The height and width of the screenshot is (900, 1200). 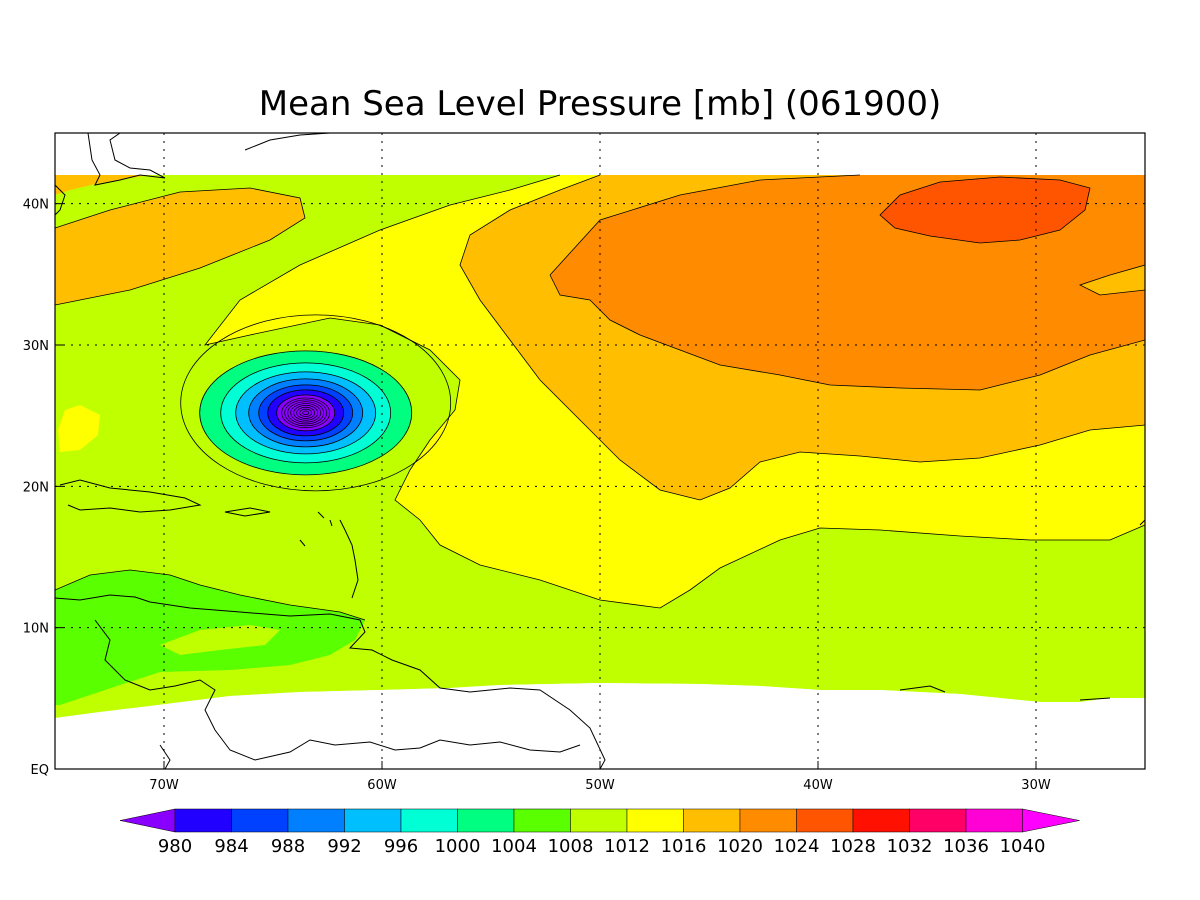 What do you see at coordinates (180, 246) in the screenshot?
I see `field-1016-1020-west` at bounding box center [180, 246].